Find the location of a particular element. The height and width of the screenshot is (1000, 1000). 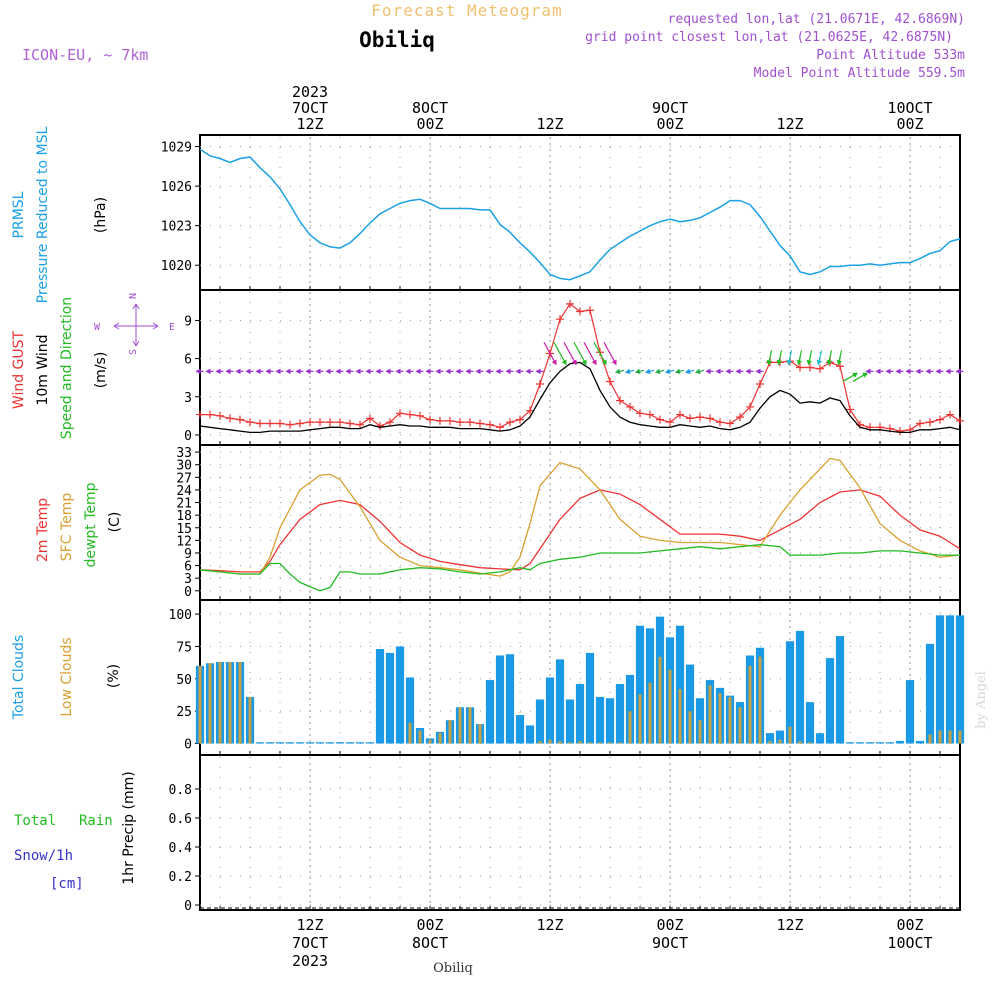

ytick-label: 0.8 is located at coordinates (180, 790).